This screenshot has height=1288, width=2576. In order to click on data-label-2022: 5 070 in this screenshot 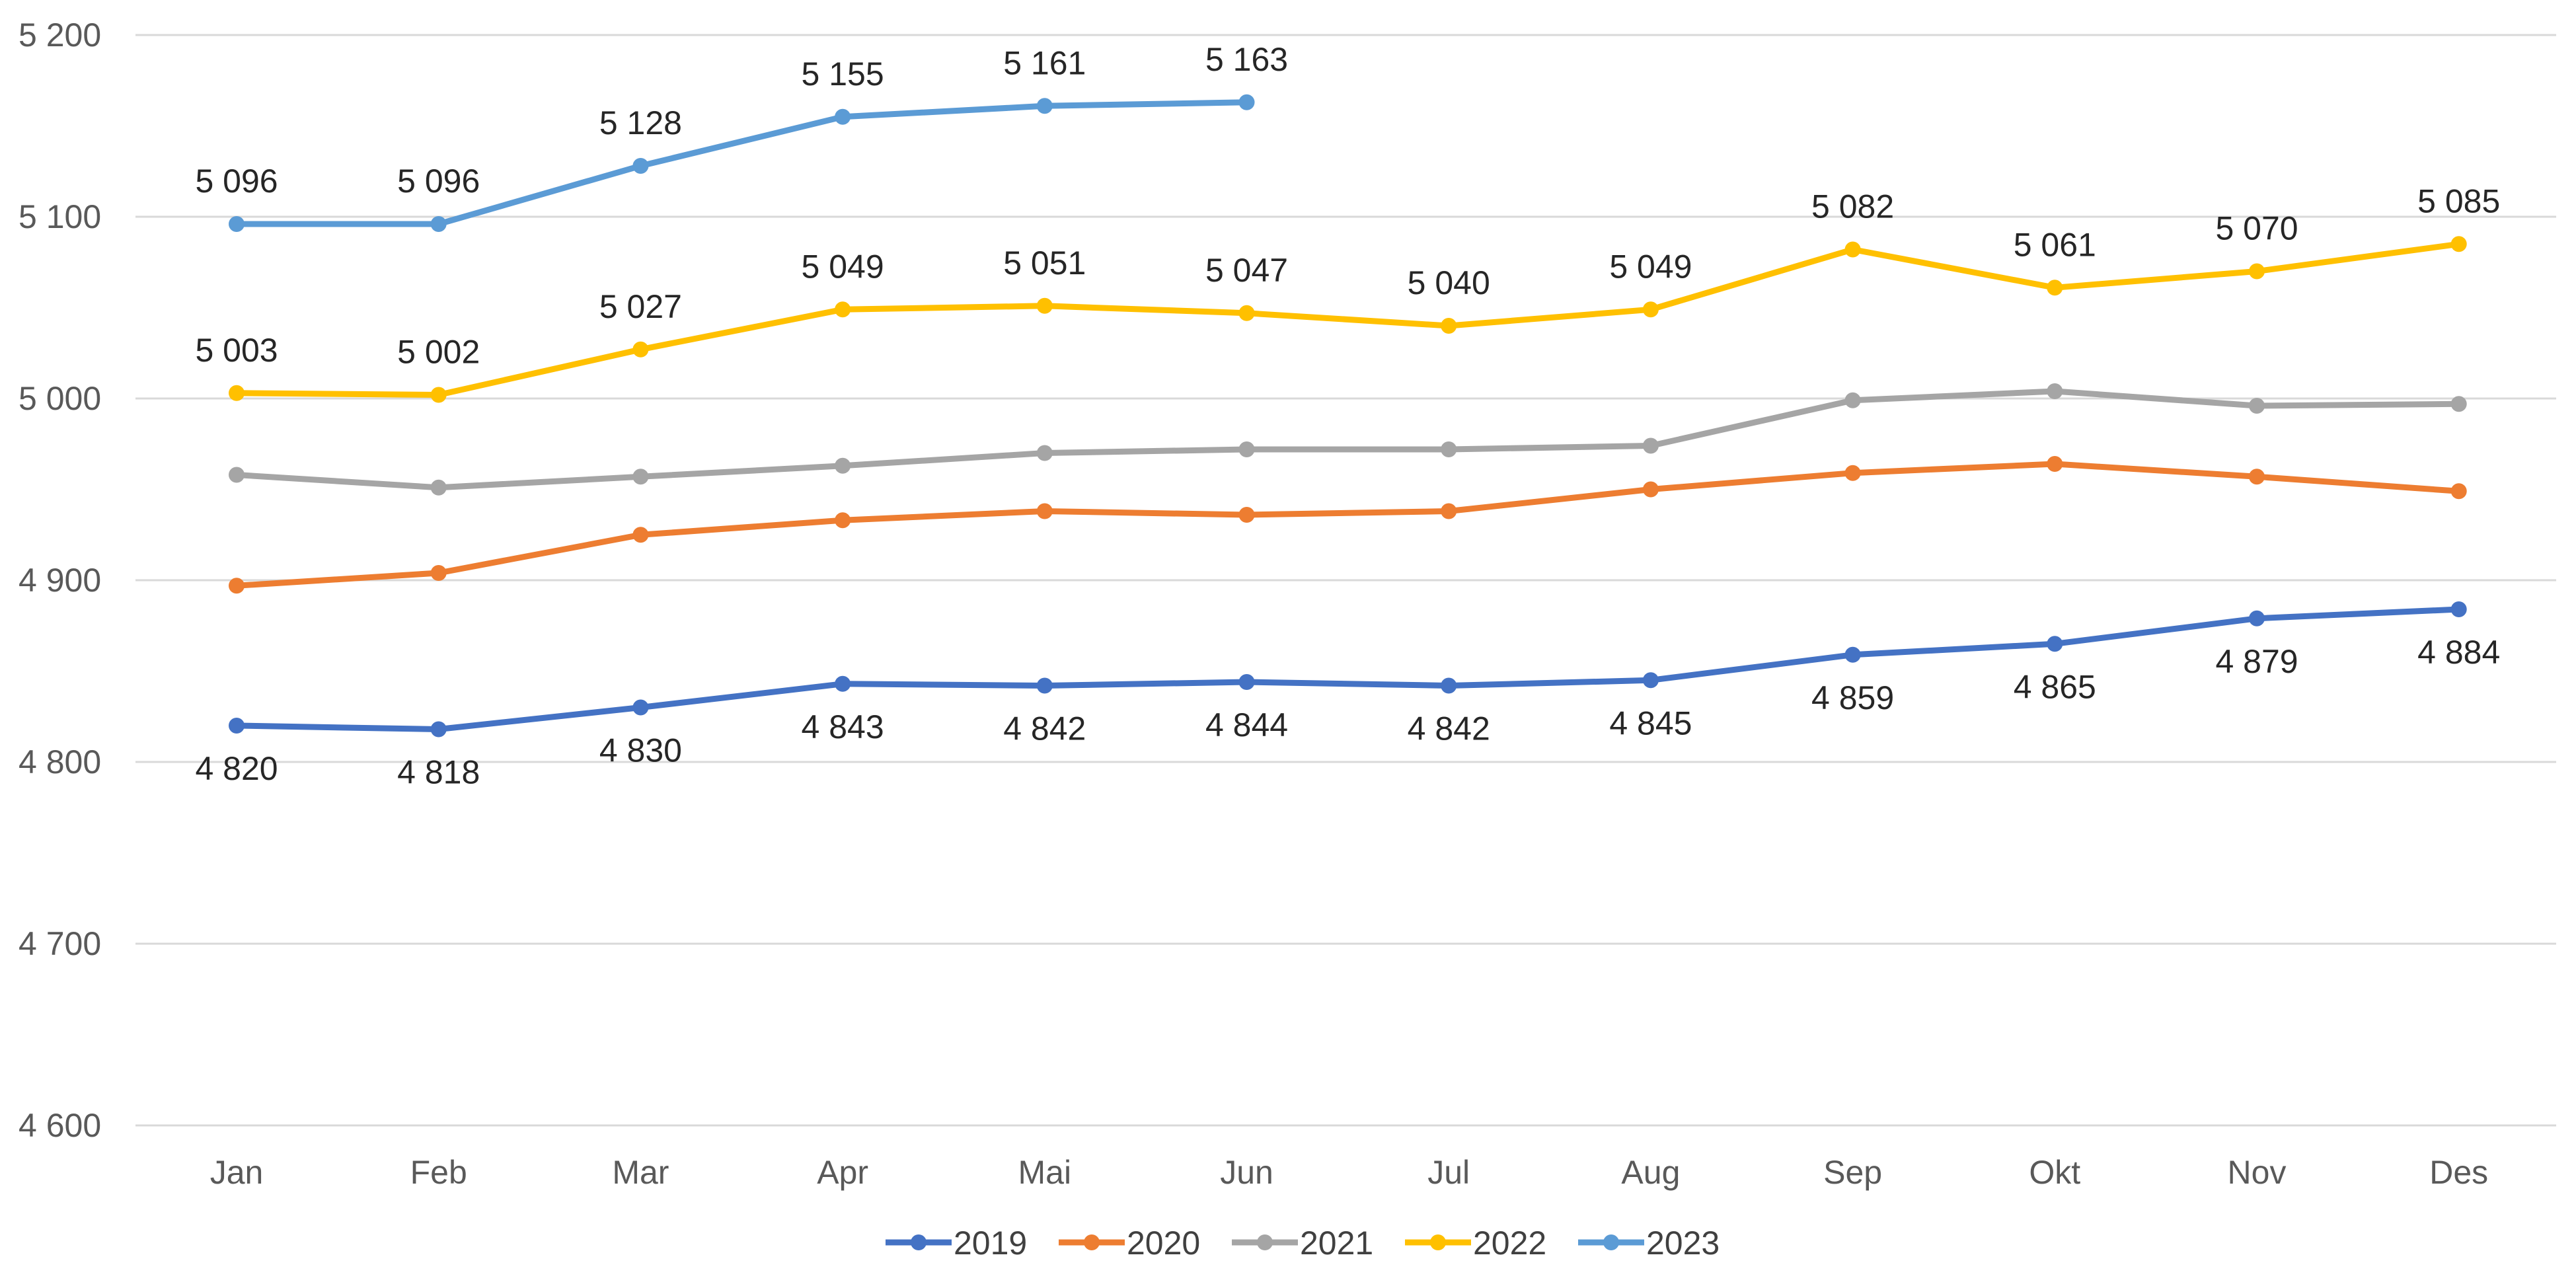, I will do `click(2257, 229)`.